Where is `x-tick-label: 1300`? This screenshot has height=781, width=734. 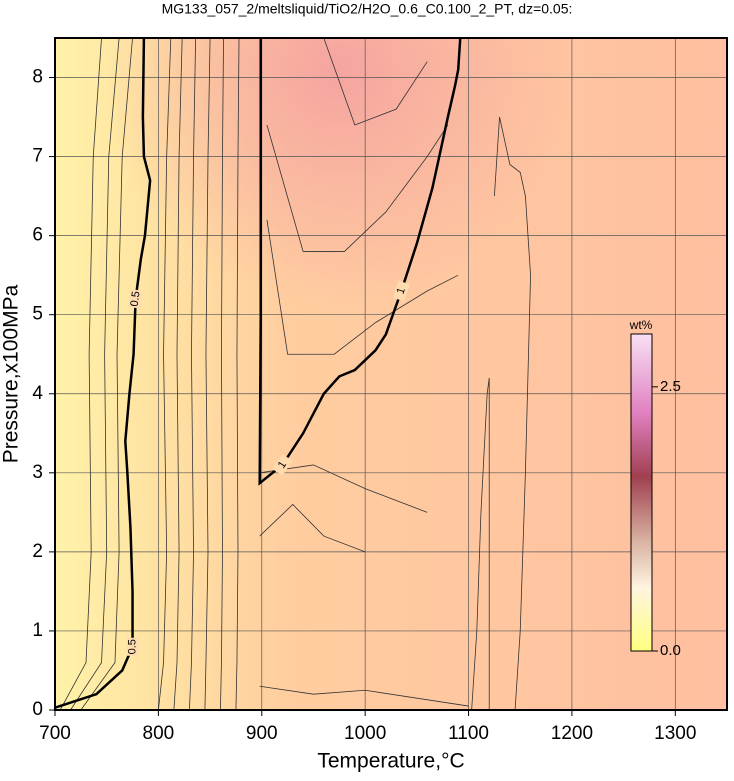
x-tick-label: 1300 is located at coordinates (675, 733).